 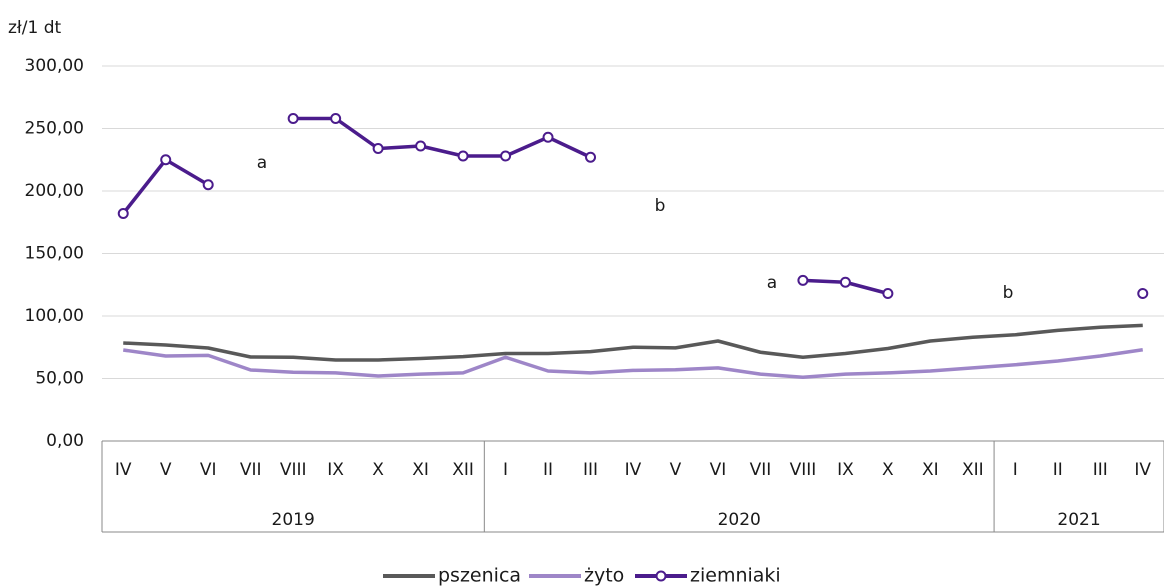 I want to click on x-group-label: 2020, so click(x=739, y=520).